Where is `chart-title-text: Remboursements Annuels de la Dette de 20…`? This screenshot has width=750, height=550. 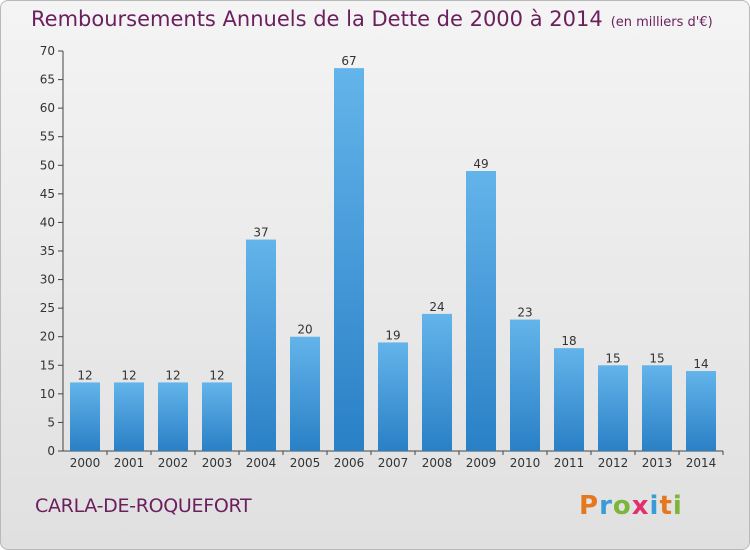
chart-title-text: Remboursements Annuels de la Dette de 20… is located at coordinates (317, 19).